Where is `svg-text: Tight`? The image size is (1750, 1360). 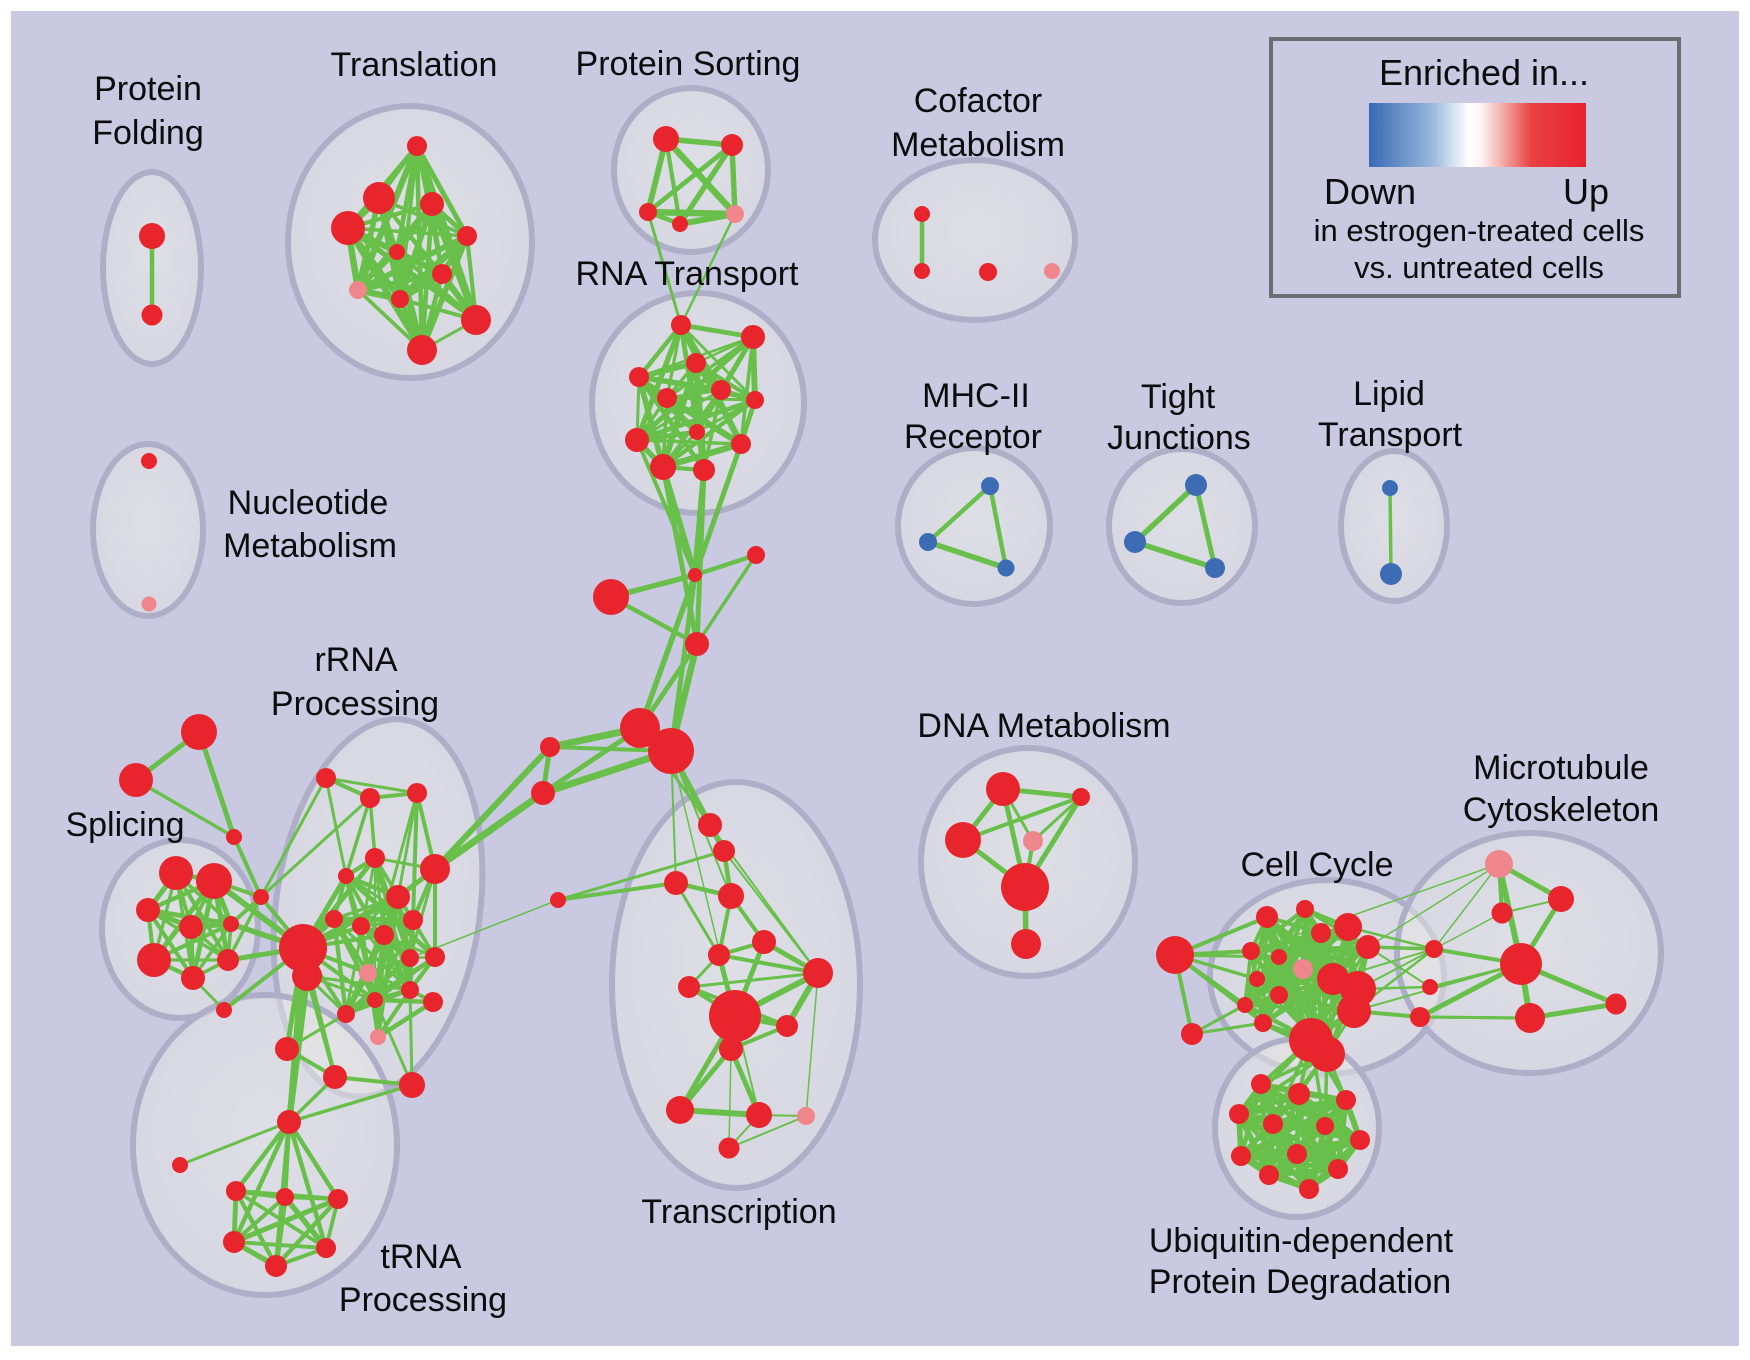 svg-text: Tight is located at coordinates (1178, 397).